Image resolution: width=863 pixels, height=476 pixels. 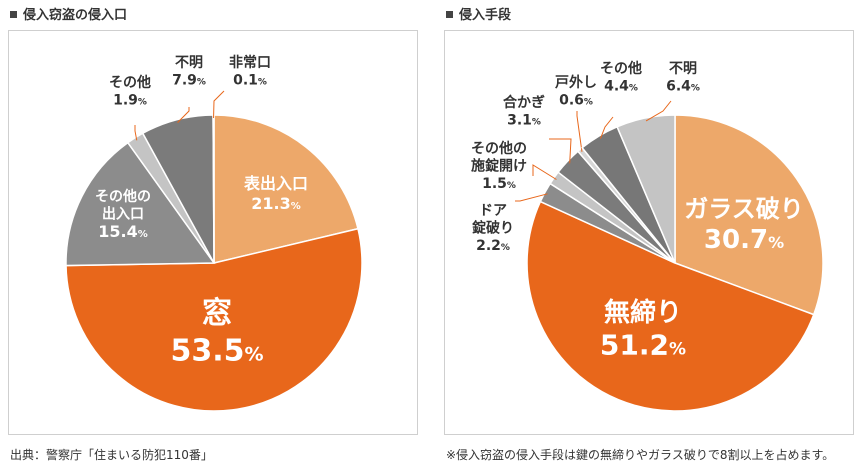 What do you see at coordinates (524, 111) in the screenshot?
I see `slice-label-合かぎ: 合かぎ 3.1%` at bounding box center [524, 111].